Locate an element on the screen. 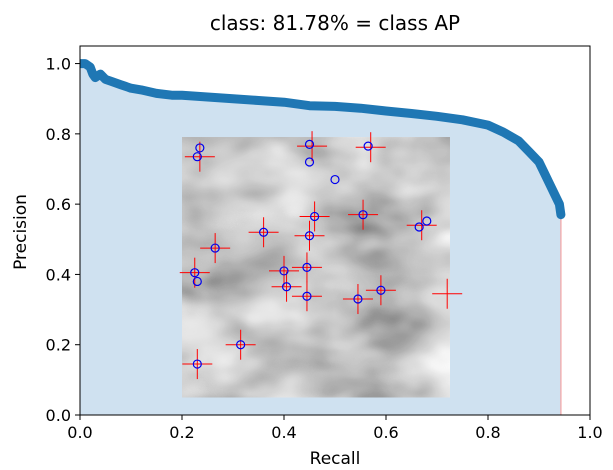 Image resolution: width=613 pixels, height=470 pixels. x-tick-label: 0.8 is located at coordinates (487, 432).